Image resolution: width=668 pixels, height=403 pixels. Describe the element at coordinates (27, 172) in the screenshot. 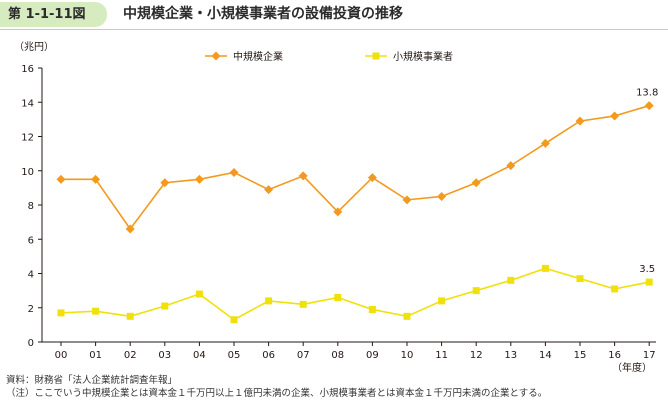

I see `y-tick-label: 10` at that location.